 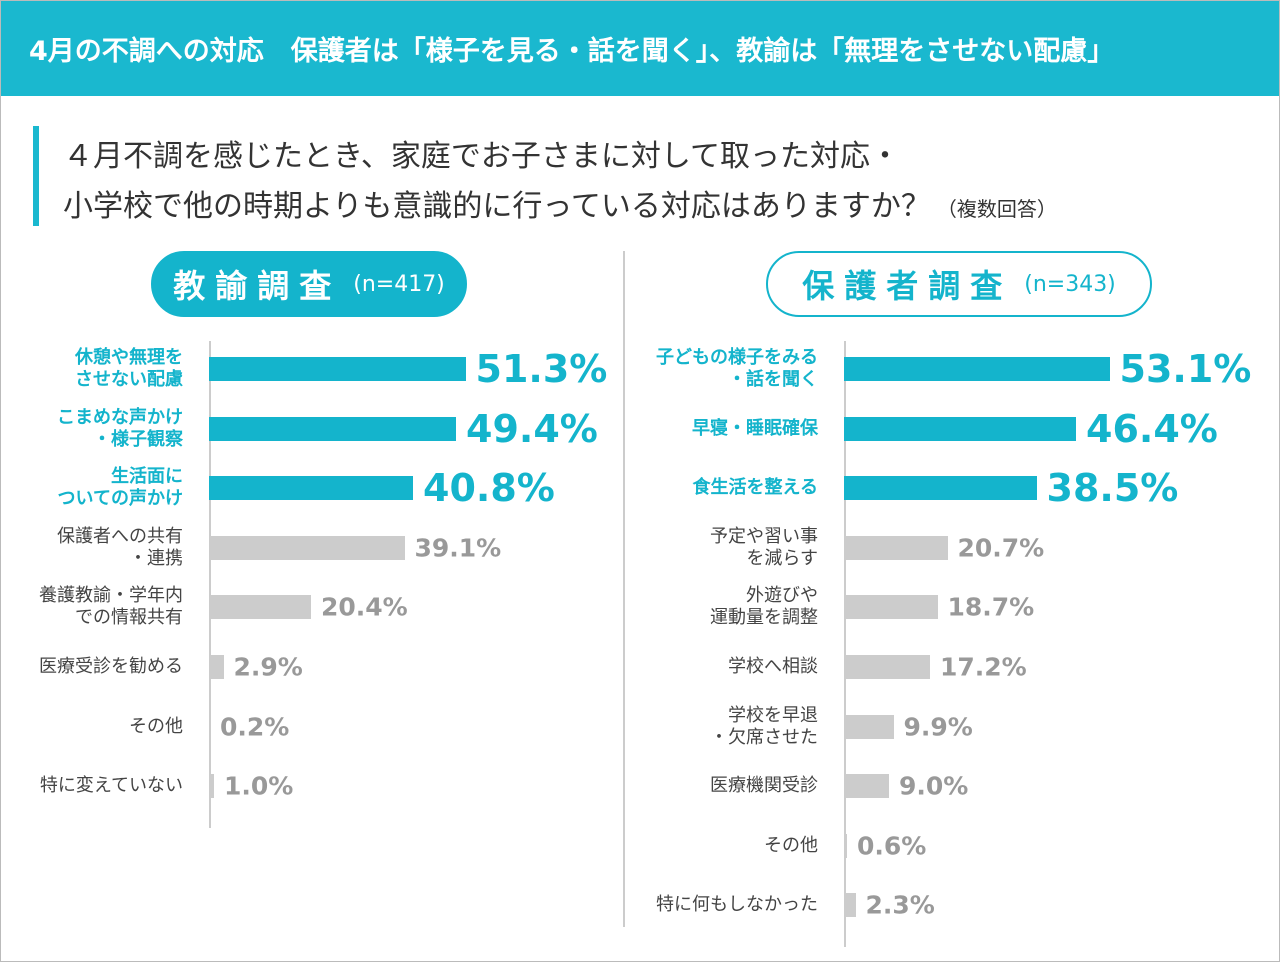 I want to click on value-label: 1.0%, so click(x=259, y=786).